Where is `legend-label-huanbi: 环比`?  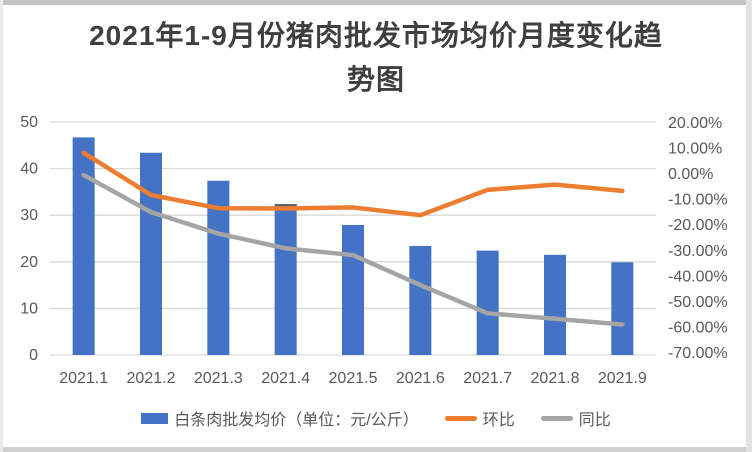 legend-label-huanbi: 环比 is located at coordinates (498, 420).